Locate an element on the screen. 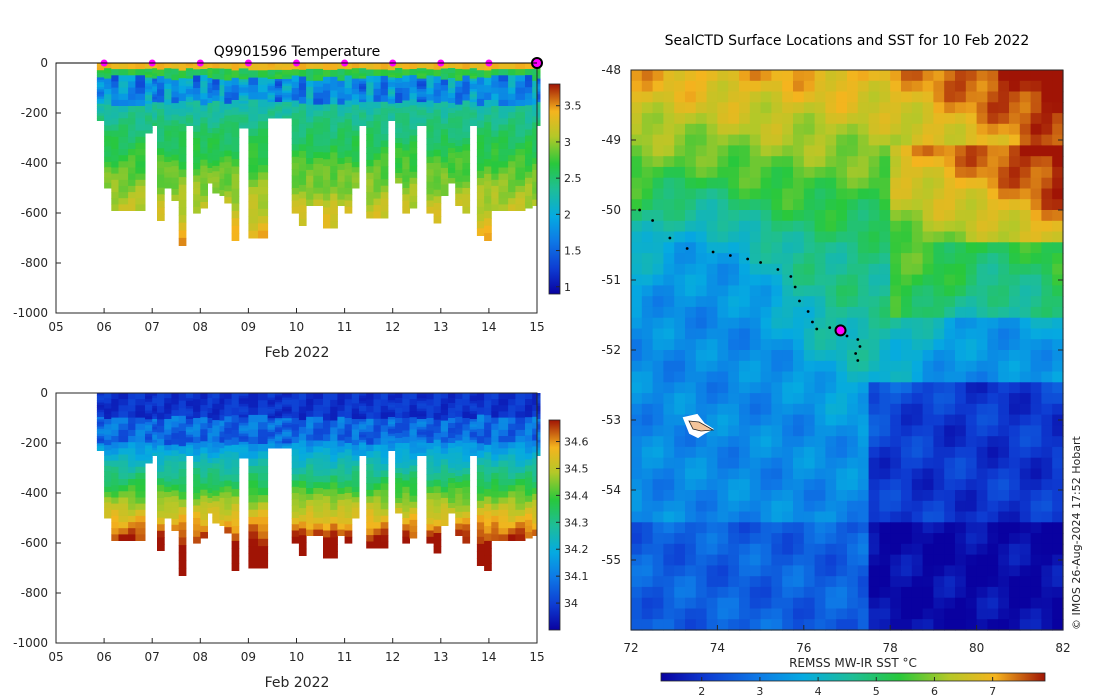  colorbar-tick-label: 1 is located at coordinates (567, 287).